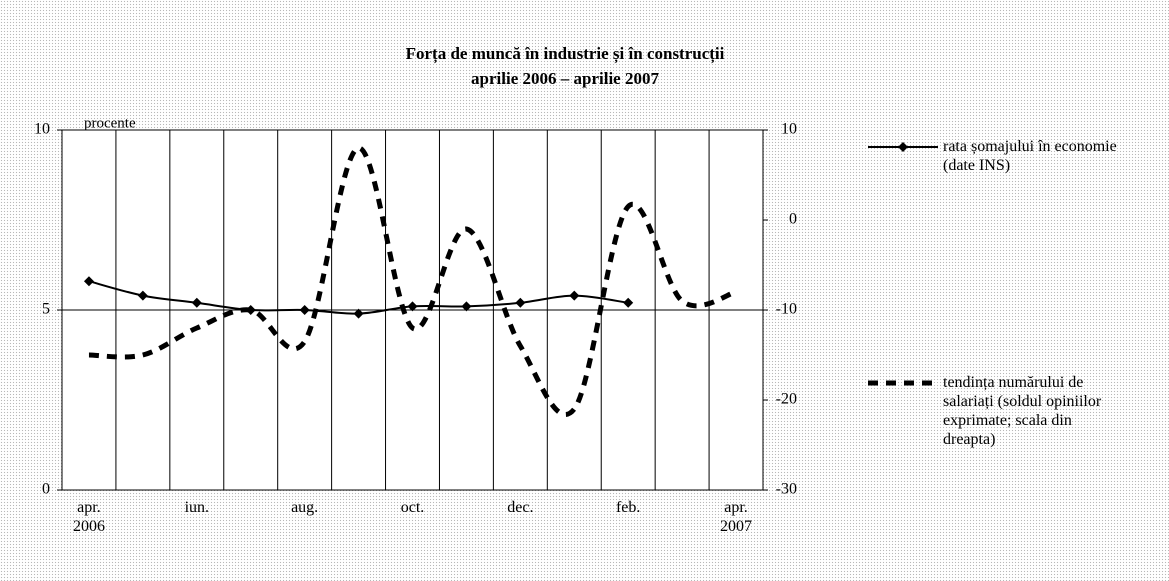 This screenshot has width=1169, height=581. Describe the element at coordinates (42, 129) in the screenshot. I see `y-tick-label: 10` at that location.